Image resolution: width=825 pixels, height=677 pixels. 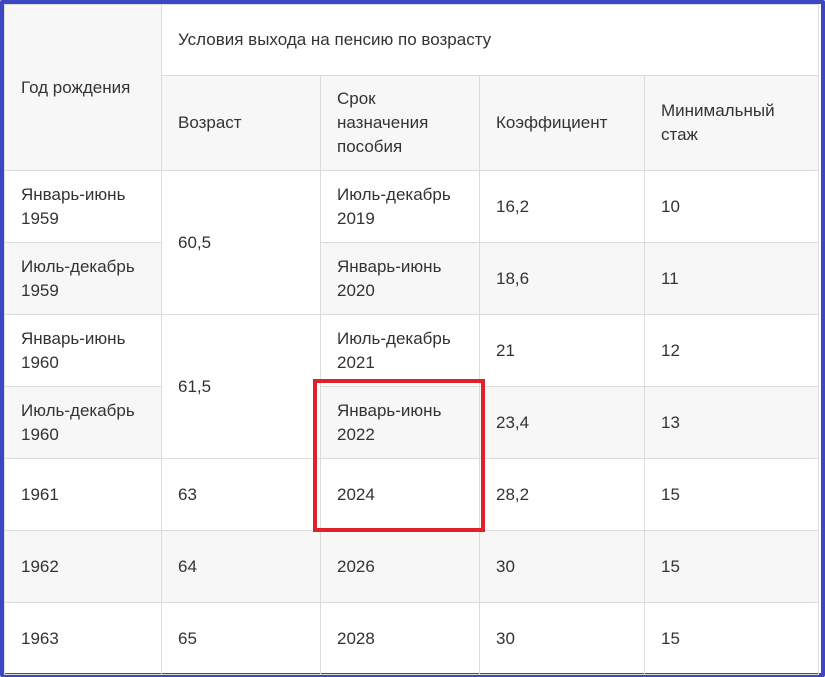 What do you see at coordinates (562, 422) in the screenshot?
I see `cell-coefficient: 23,4` at bounding box center [562, 422].